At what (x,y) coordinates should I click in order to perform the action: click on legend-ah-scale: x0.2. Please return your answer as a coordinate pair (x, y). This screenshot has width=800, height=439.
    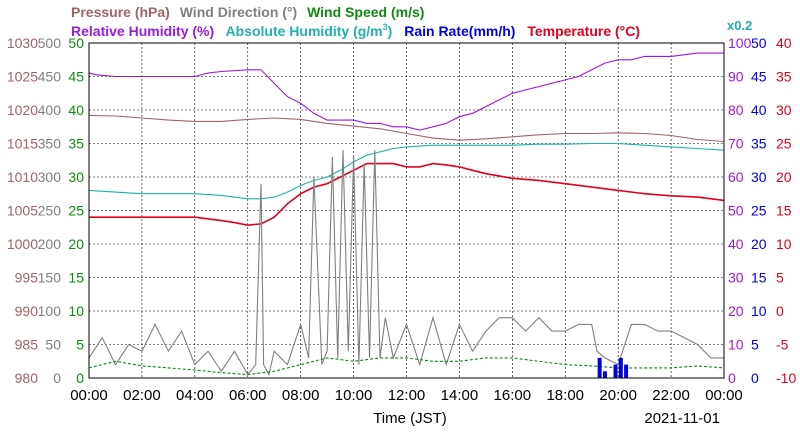
    Looking at the image, I should click on (739, 25).